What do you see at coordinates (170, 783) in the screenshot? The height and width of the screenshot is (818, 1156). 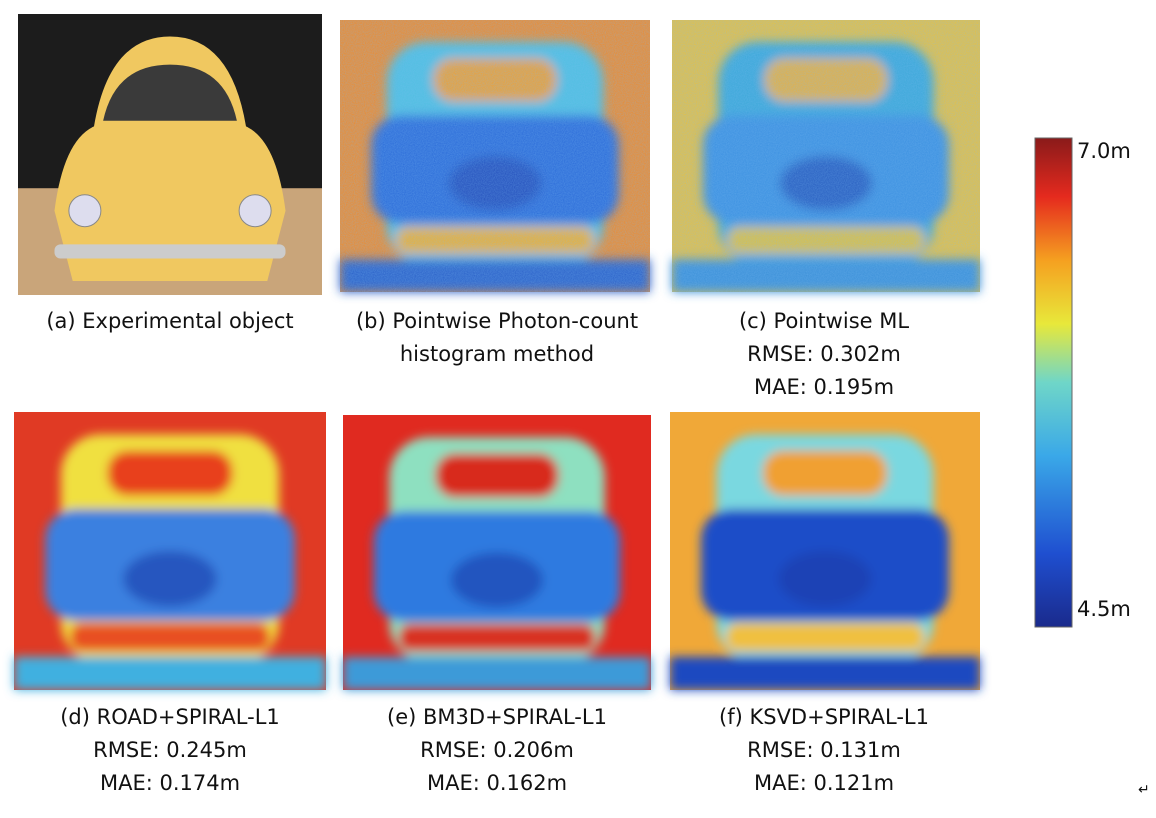 I see `panel-caption: MAE: 0.174m` at bounding box center [170, 783].